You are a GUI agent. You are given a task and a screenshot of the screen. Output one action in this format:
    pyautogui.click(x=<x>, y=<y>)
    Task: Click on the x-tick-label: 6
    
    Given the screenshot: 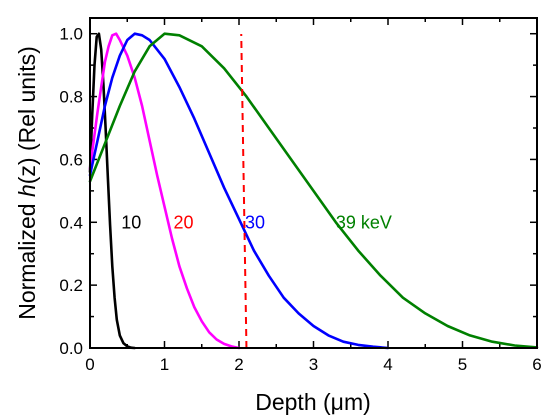 What is the action you would take?
    pyautogui.click(x=536, y=364)
    